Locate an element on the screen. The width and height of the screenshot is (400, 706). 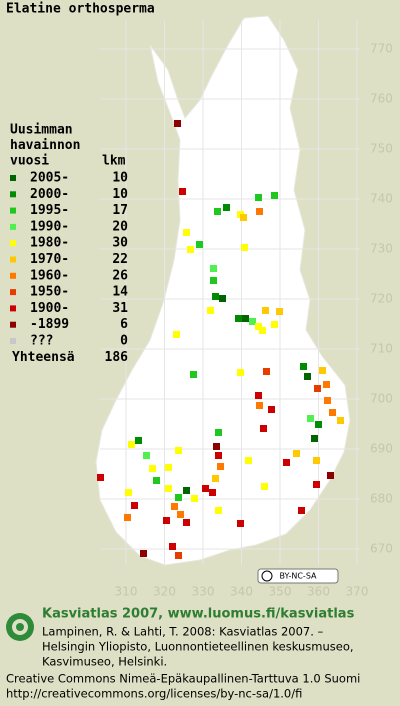
y-label: 710 is located at coordinates (381, 349).